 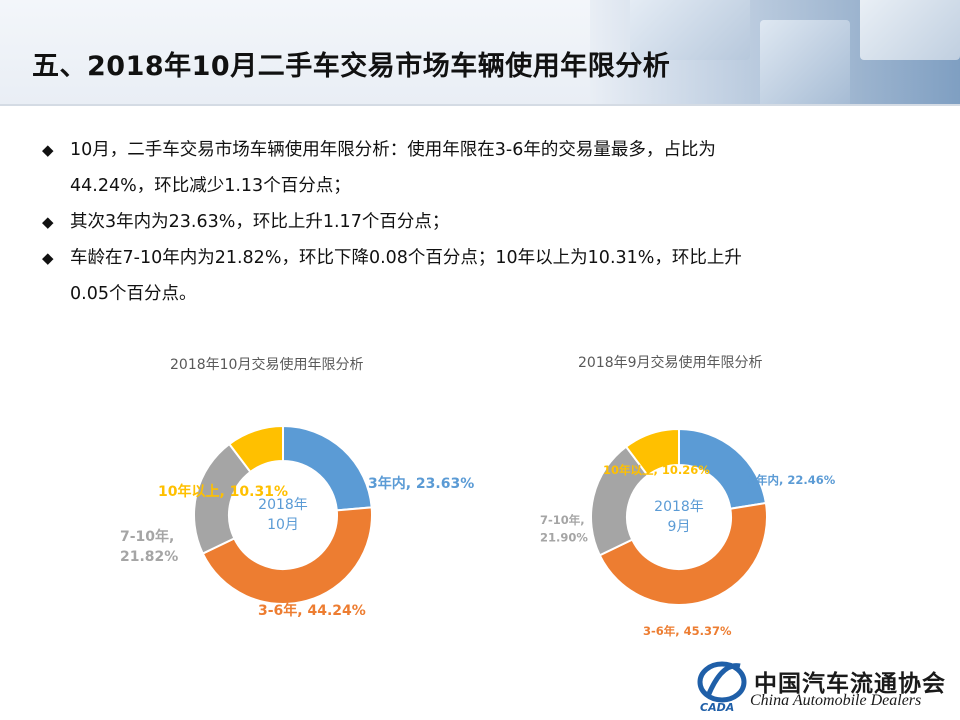 What do you see at coordinates (775, 52) in the screenshot?
I see `header-decorative-image` at bounding box center [775, 52].